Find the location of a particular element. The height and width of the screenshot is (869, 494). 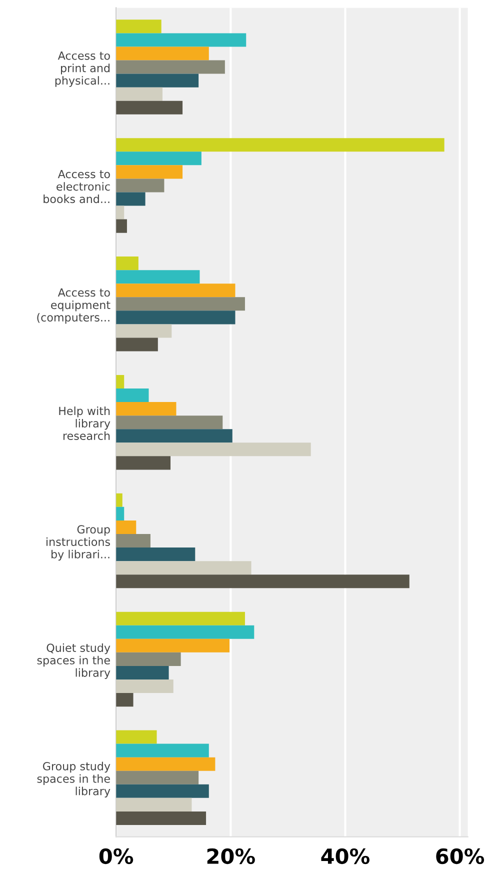

y-tick-label: Quiet study spaces in the library is located at coordinates (73, 661).